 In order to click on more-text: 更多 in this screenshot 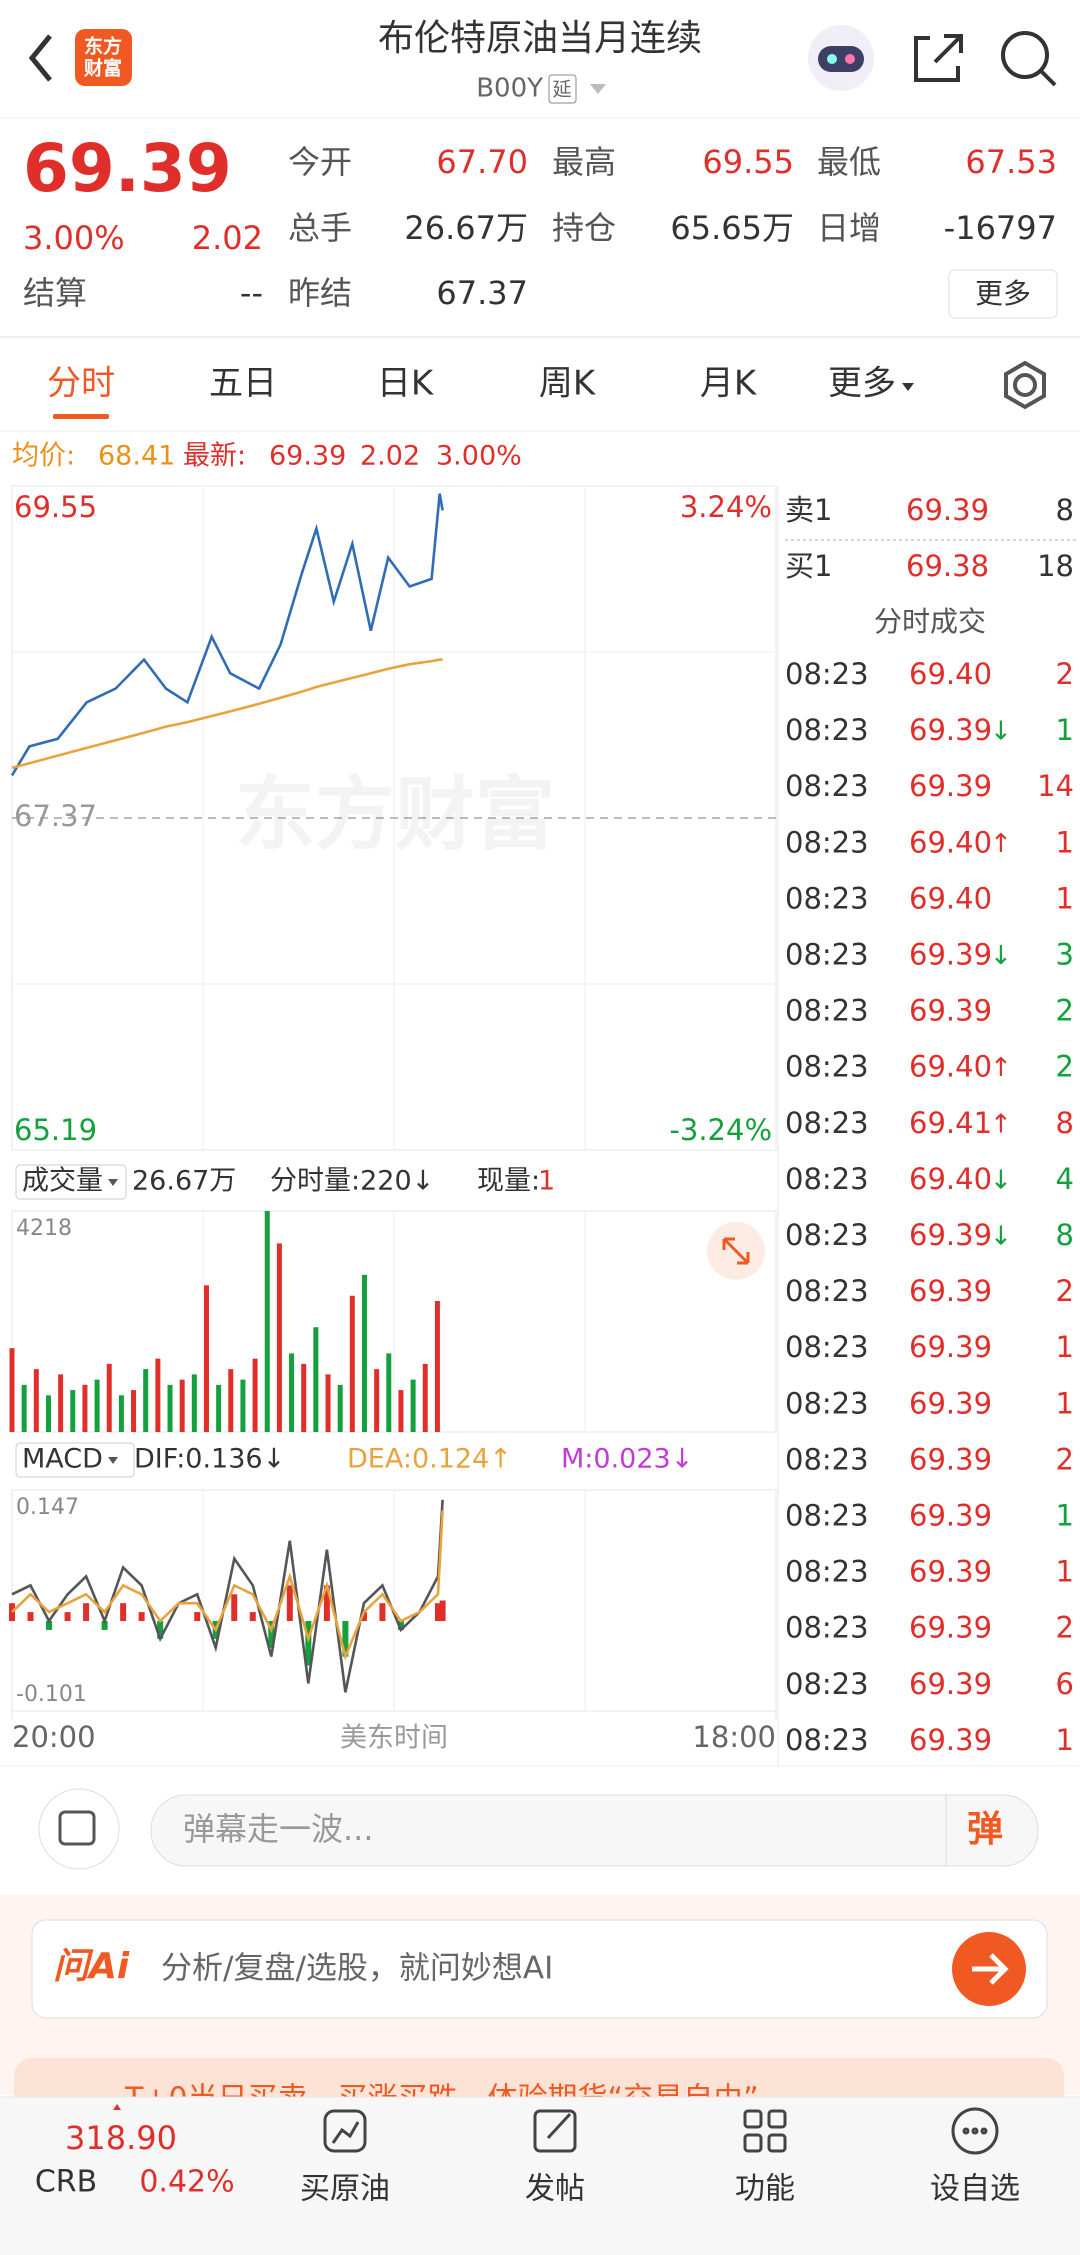, I will do `click(1003, 293)`.